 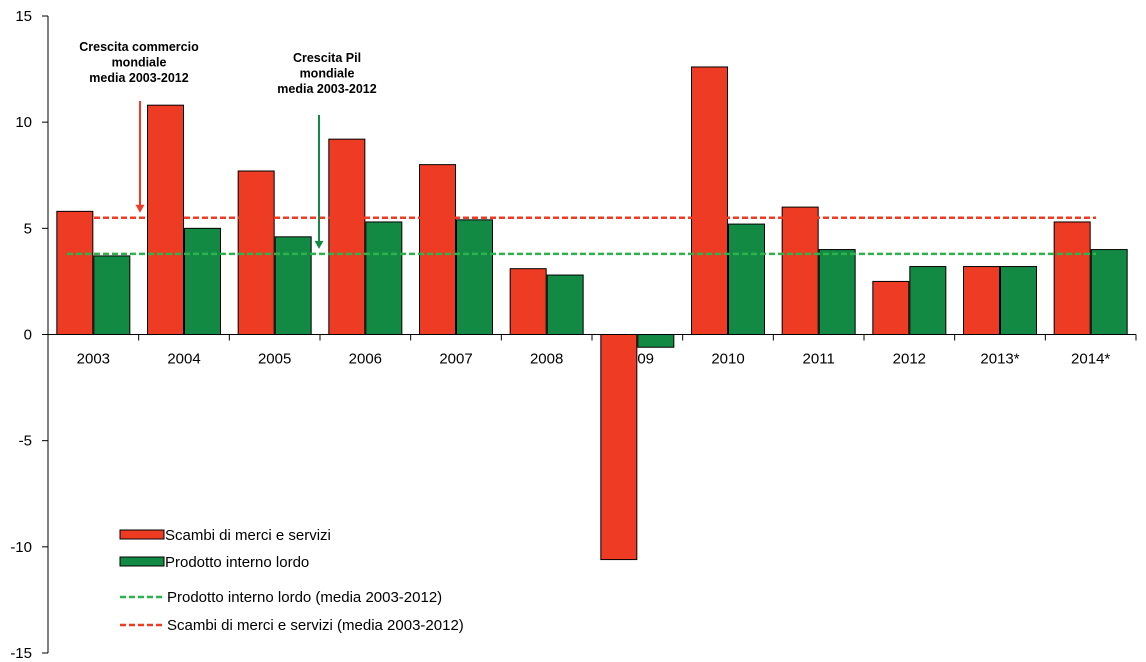 I want to click on legend-item-gdp: Prodotto interno lordo, so click(x=214, y=562).